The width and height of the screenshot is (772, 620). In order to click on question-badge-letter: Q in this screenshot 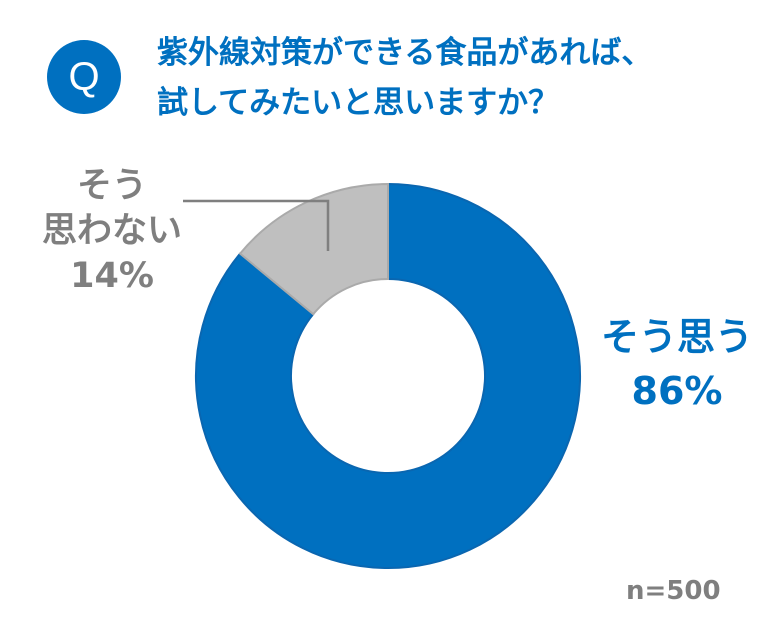, I will do `click(84, 76)`.